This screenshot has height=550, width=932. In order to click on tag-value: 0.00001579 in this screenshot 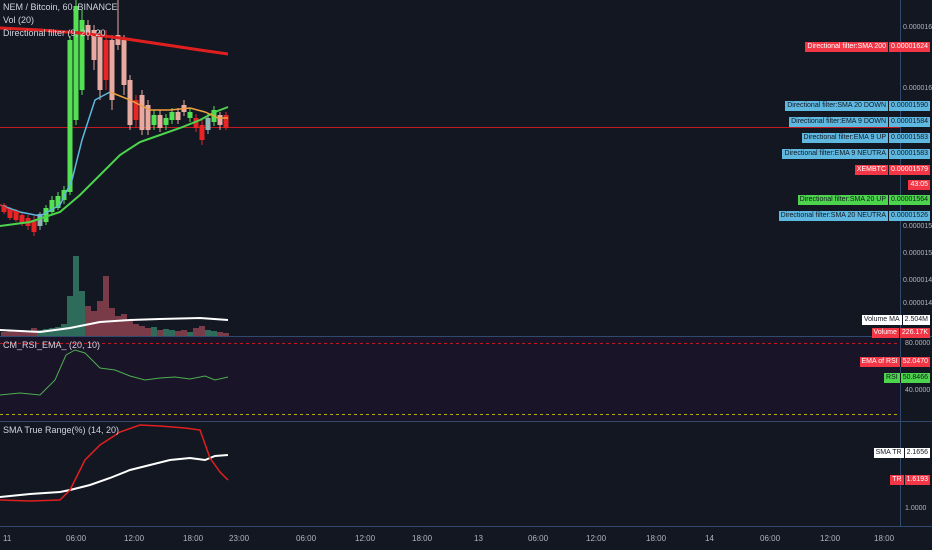, I will do `click(909, 170)`.